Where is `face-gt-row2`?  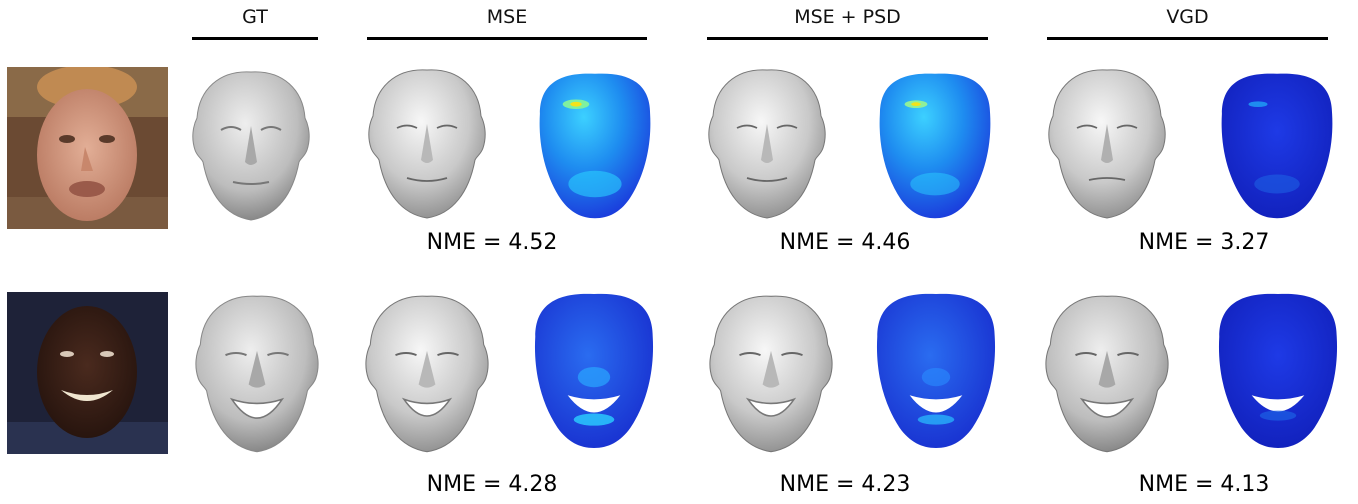
face-gt-row2 is located at coordinates (257, 374).